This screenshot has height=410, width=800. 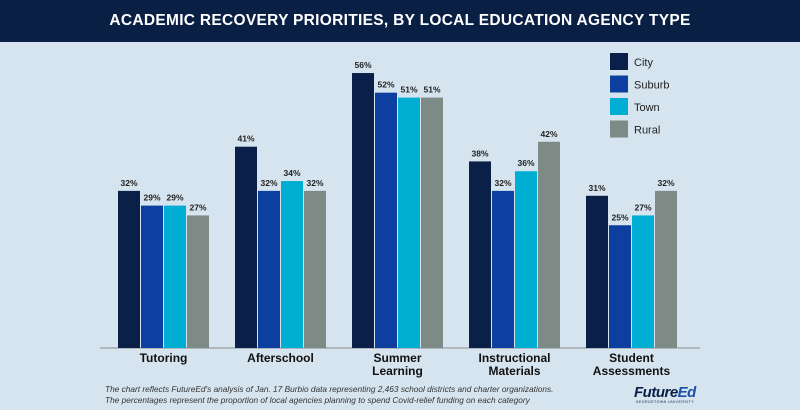 What do you see at coordinates (245, 139) in the screenshot?
I see `data-label: 41%` at bounding box center [245, 139].